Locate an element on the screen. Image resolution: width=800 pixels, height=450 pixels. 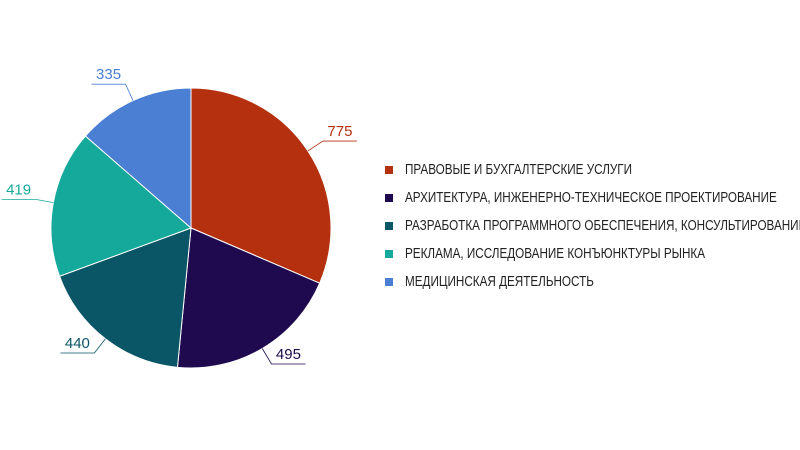
legend-label: МЕДИЦИНСКАЯ ДЕЯТЕЛЬНОСТЬ is located at coordinates (499, 281).